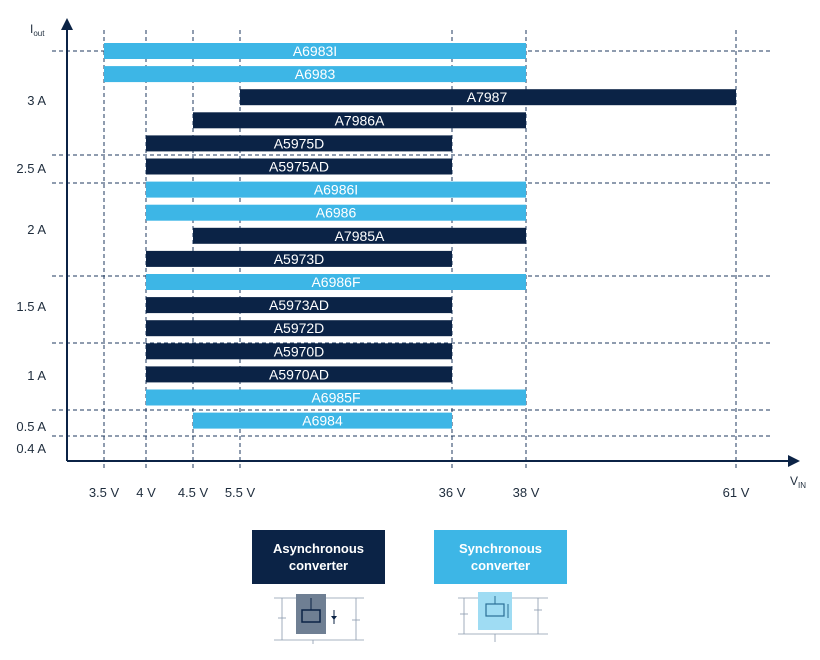 Image resolution: width=820 pixels, height=660 pixels. I want to click on bar-label: A5973D, so click(299, 259).